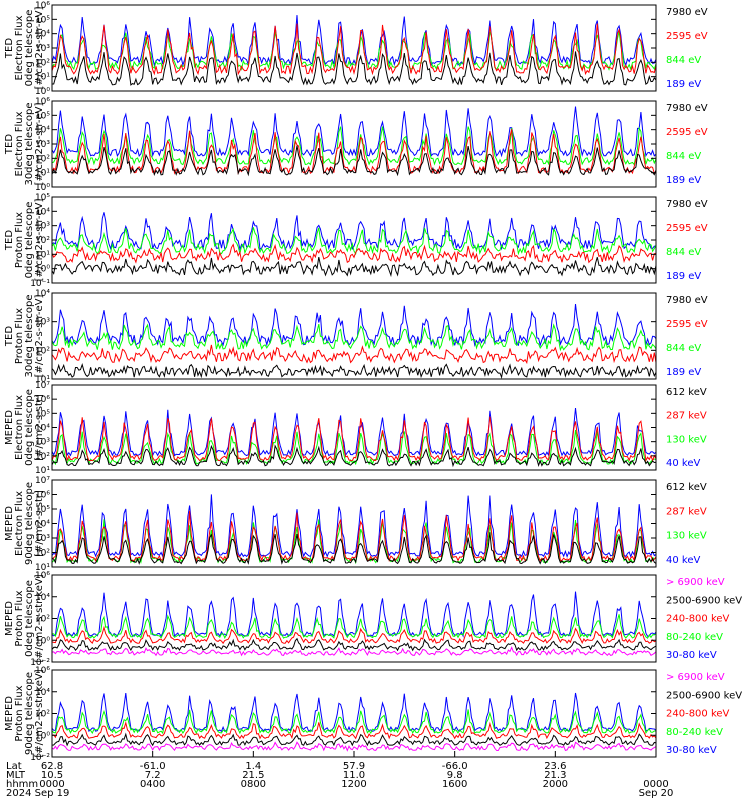 The image size is (750, 800). Describe the element at coordinates (22, 784) in the screenshot. I see `x-axis-row-label: hhmm` at that location.